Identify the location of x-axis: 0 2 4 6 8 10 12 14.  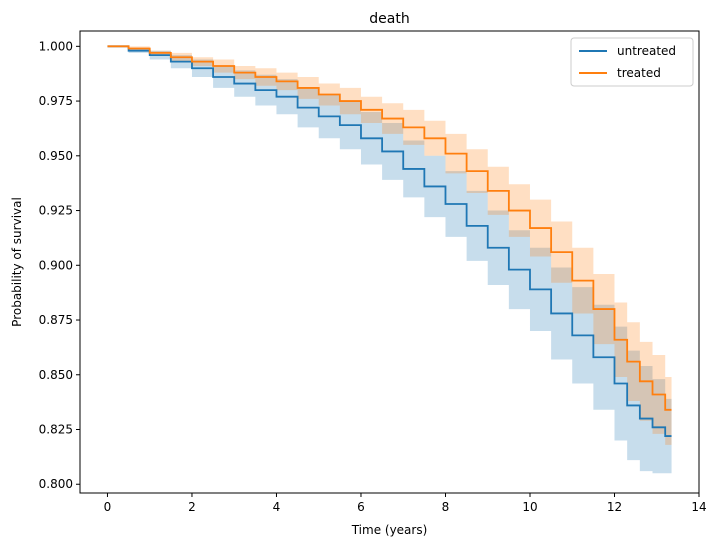
(405, 503).